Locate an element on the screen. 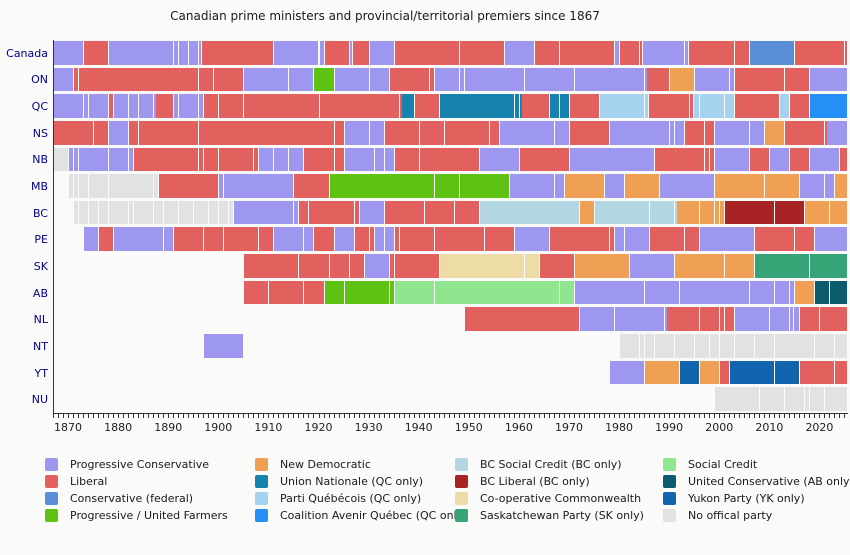 The height and width of the screenshot is (555, 850). legend-label: Progressive Conservative is located at coordinates (140, 464).